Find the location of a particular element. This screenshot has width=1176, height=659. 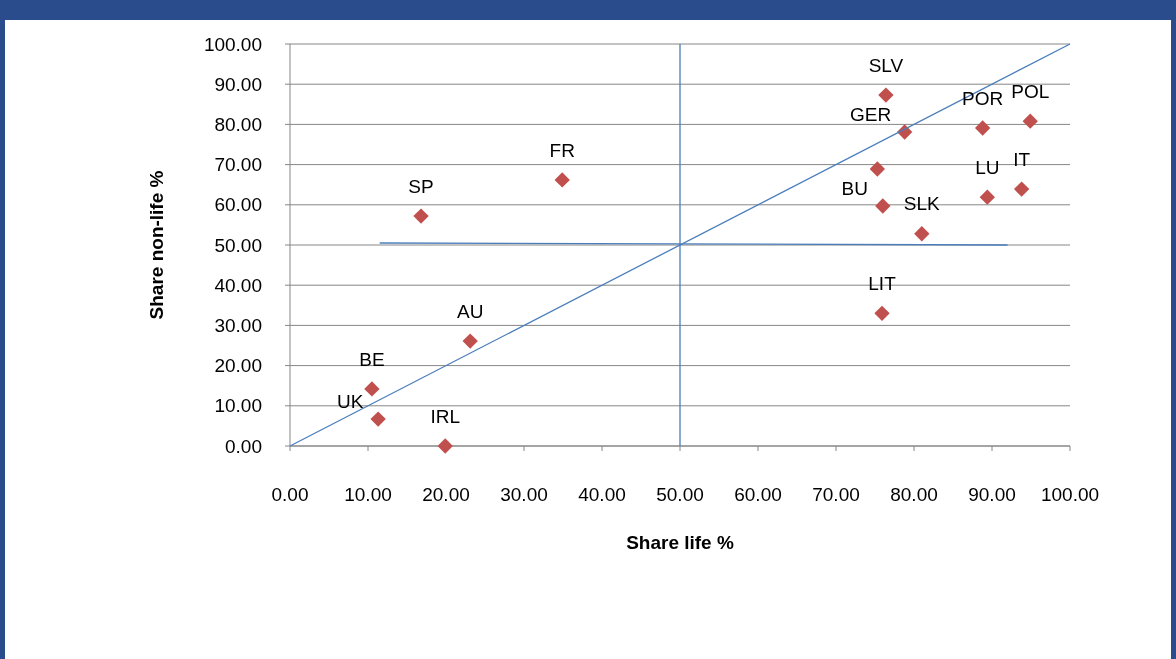

x-tick-label: 60.00 is located at coordinates (758, 494).